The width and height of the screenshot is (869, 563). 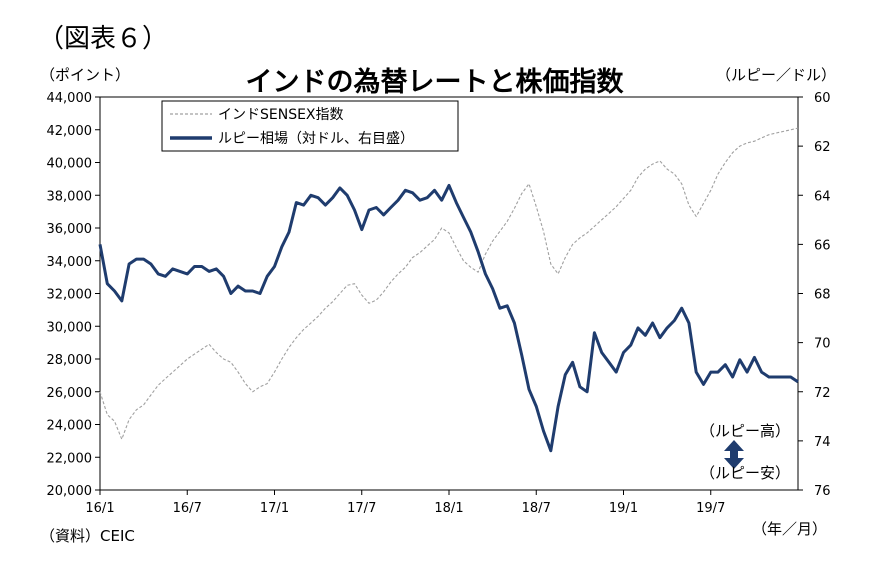 What do you see at coordinates (734, 454) in the screenshot?
I see `double-arrow-icon` at bounding box center [734, 454].